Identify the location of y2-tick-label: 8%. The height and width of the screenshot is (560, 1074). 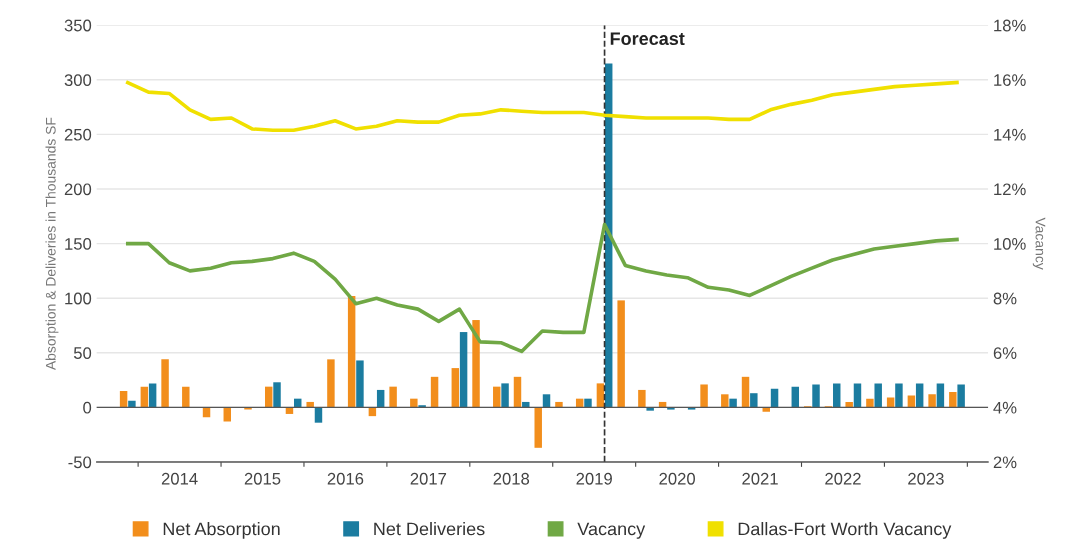
(1005, 298).